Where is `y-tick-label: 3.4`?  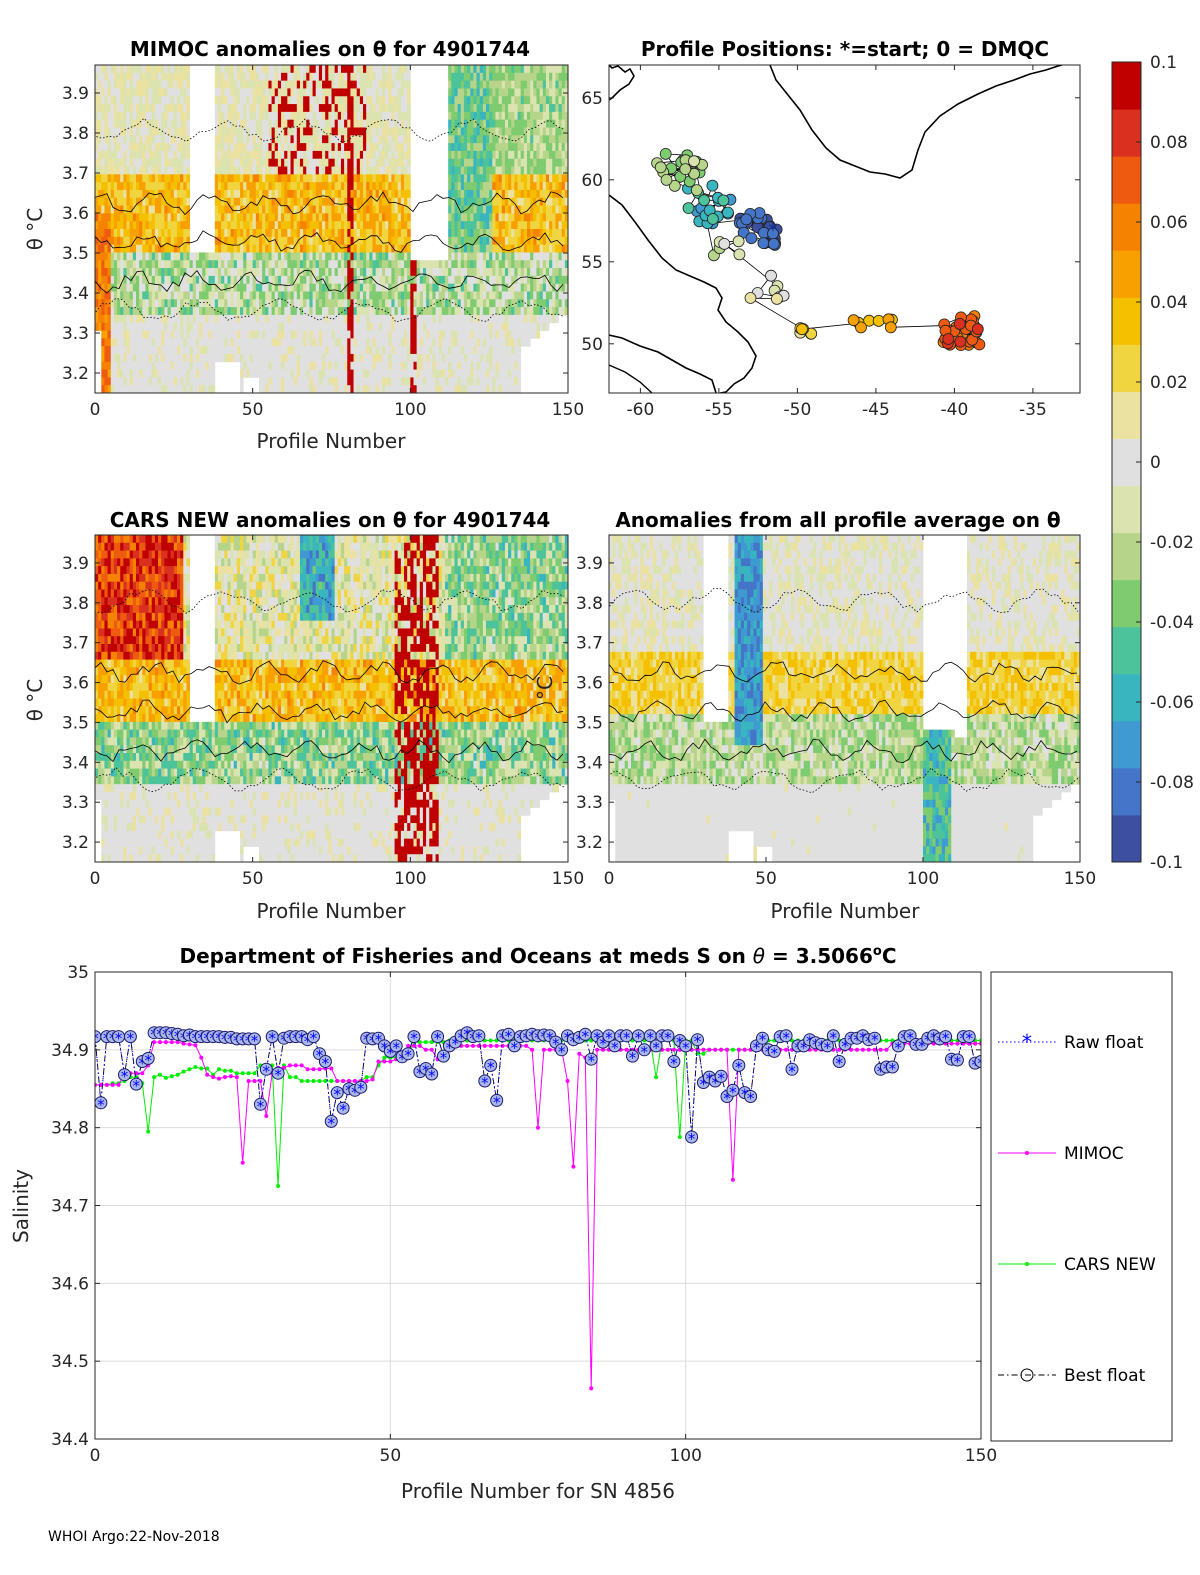
y-tick-label: 3.4 is located at coordinates (75, 763).